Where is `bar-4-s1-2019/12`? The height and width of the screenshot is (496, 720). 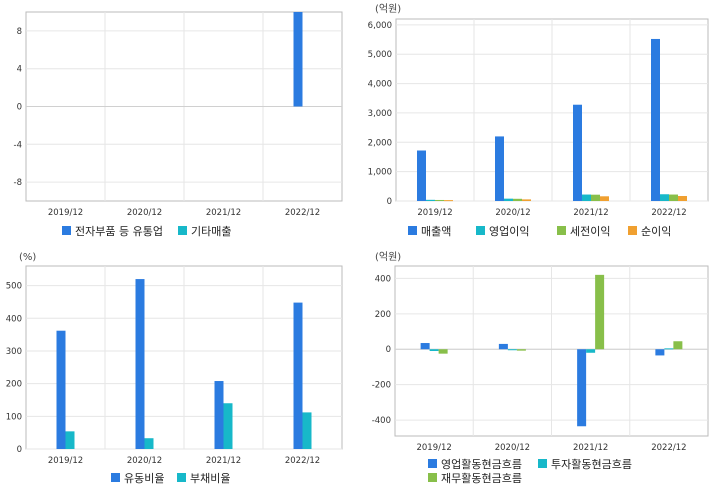 bar-4-s1-2019/12 is located at coordinates (425, 346).